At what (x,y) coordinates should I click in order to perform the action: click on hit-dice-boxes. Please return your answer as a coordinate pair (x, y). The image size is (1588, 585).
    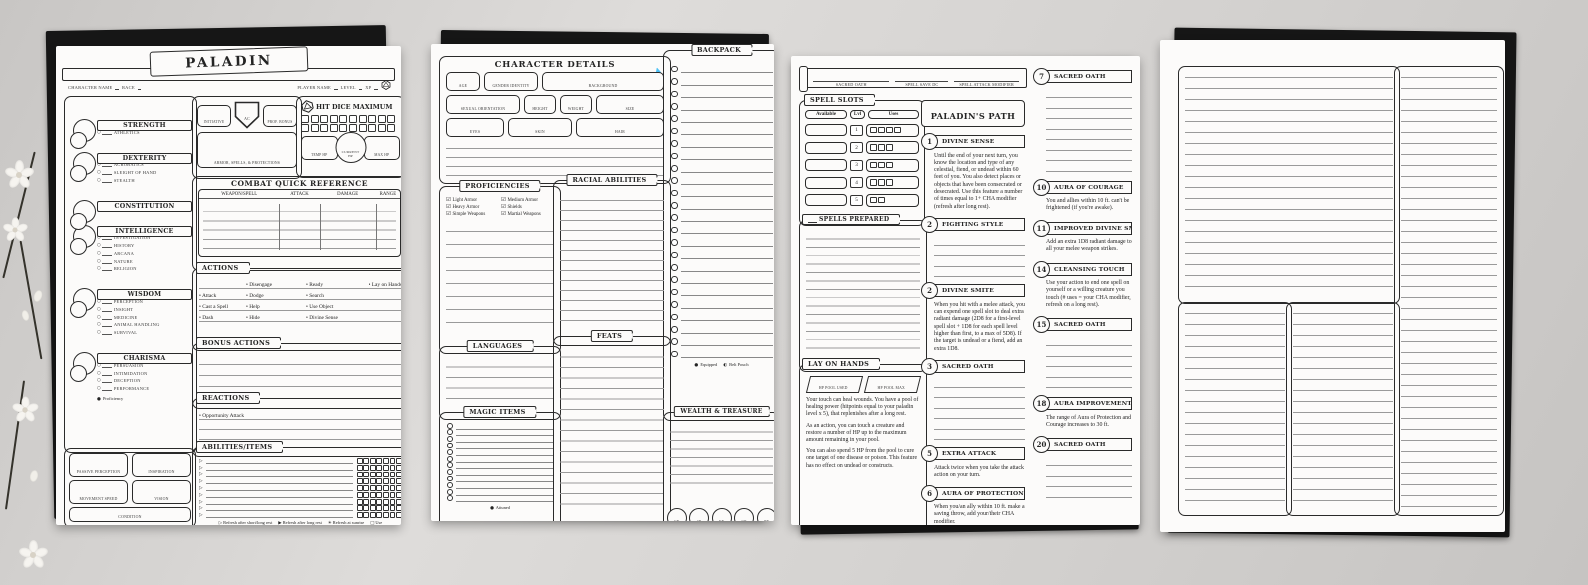
    Looking at the image, I should click on (350, 123).